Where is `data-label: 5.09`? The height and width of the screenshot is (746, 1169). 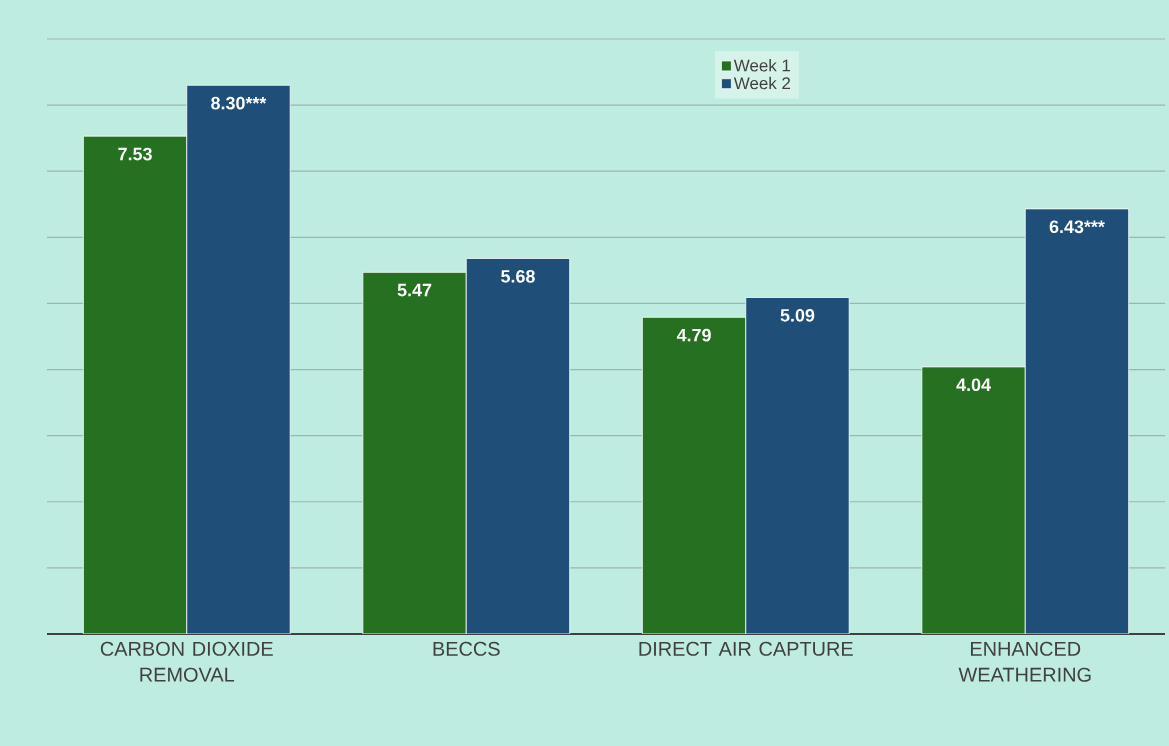 data-label: 5.09 is located at coordinates (797, 315).